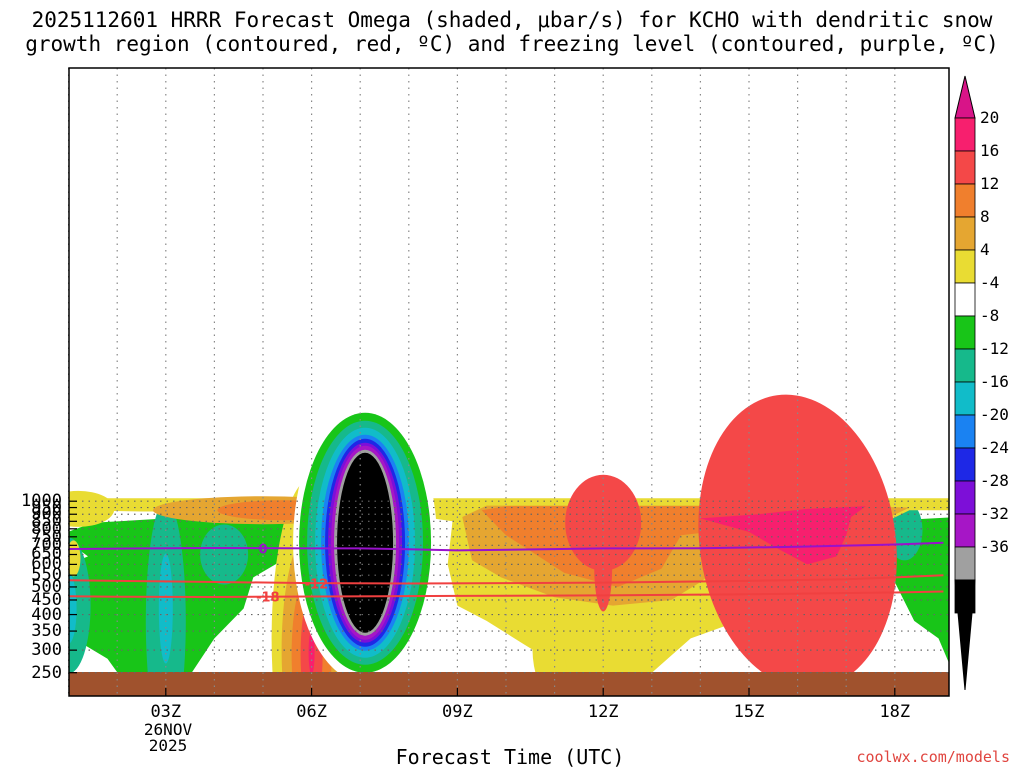 This screenshot has height=769, width=1024. Describe the element at coordinates (46, 507) in the screenshot. I see `y-tick-label: 950` at that location.